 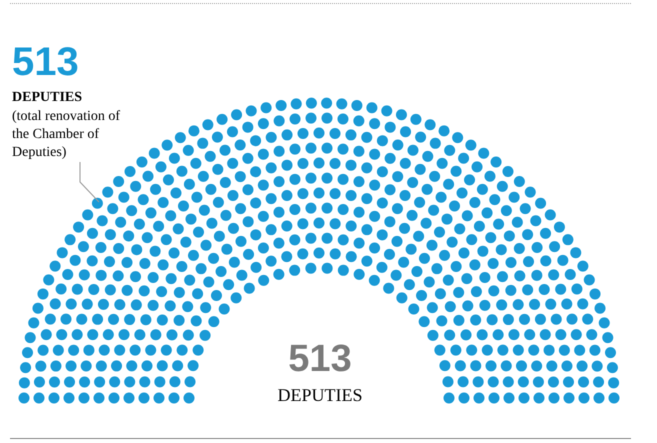 I want to click on text: (total renovation of the Chamber of Deputies), so click(x=67, y=135).